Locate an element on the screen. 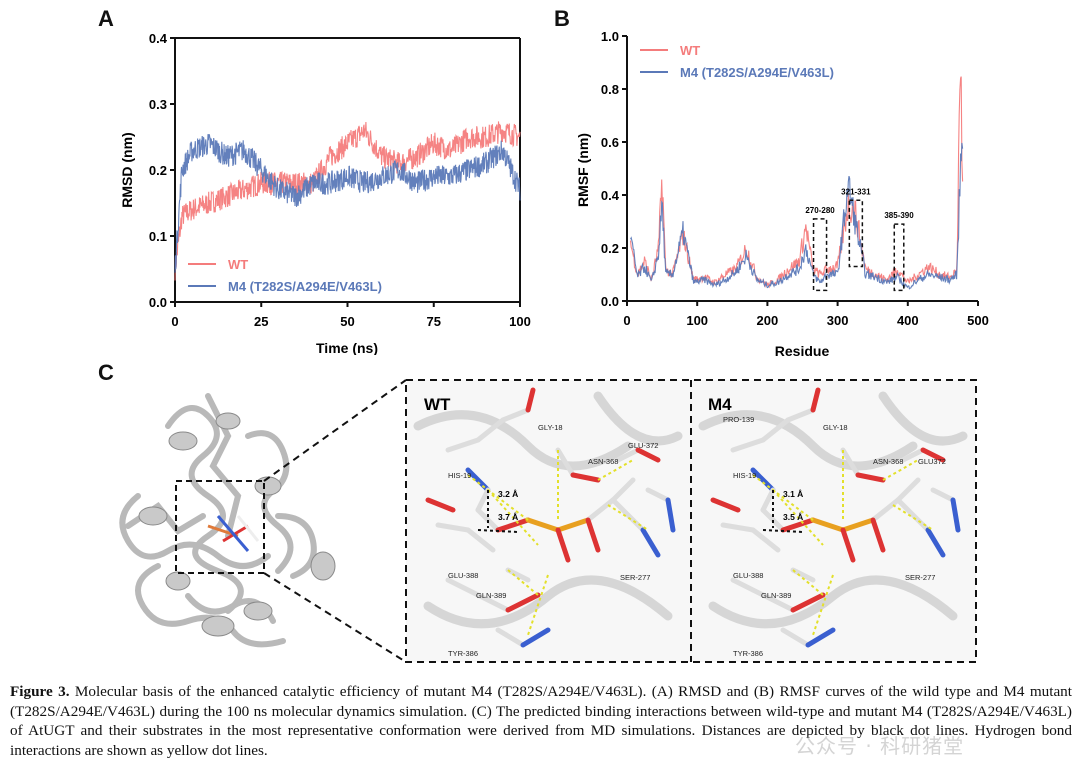 This screenshot has width=1080, height=779. y-tick-label: 0.0 is located at coordinates (610, 301).